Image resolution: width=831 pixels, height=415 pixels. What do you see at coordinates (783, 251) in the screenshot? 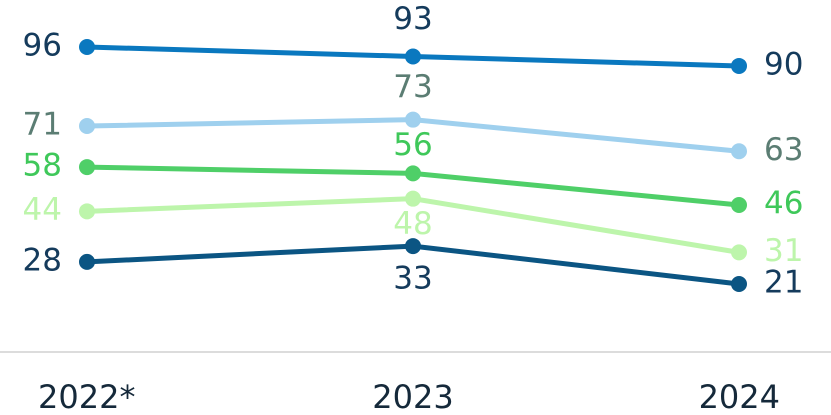
I see `data-label: 31` at bounding box center [783, 251].